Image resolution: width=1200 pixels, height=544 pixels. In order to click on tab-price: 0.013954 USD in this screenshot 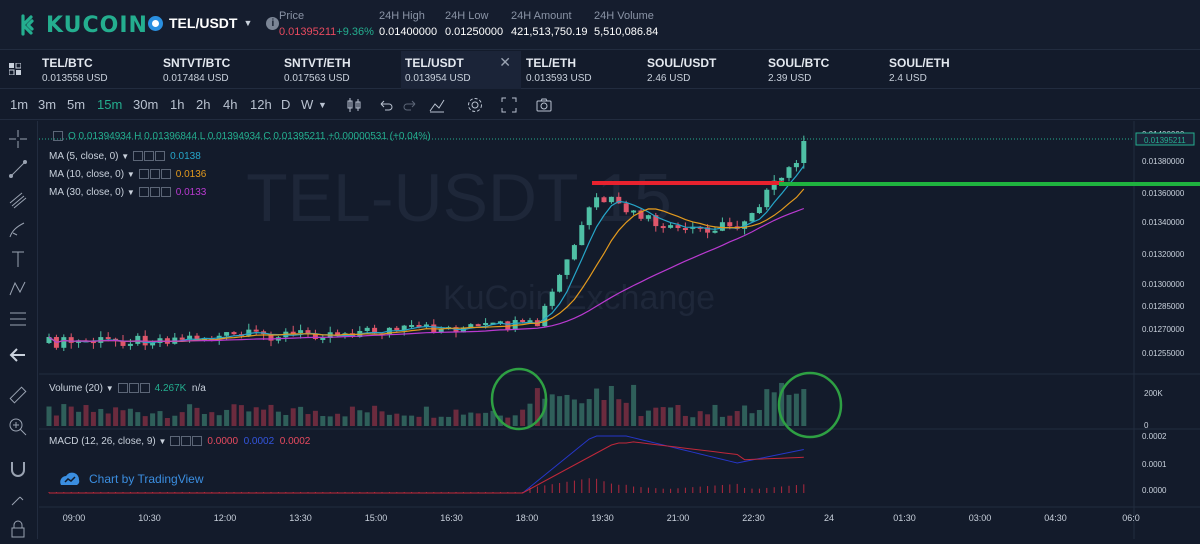, I will do `click(438, 78)`.